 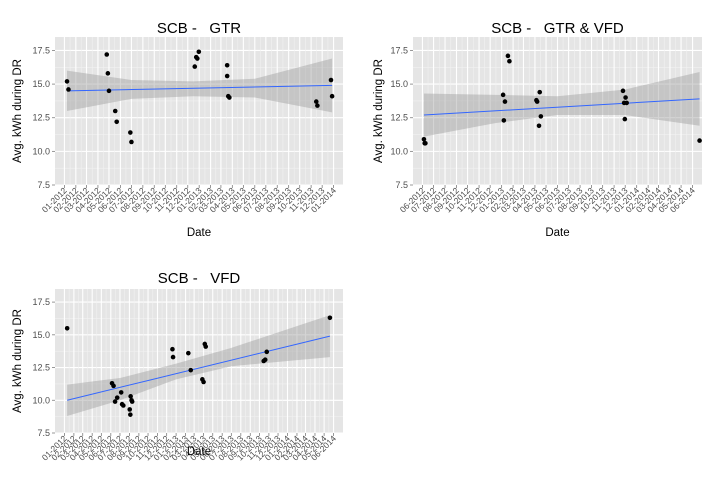 What do you see at coordinates (199, 28) in the screenshot?
I see `chart-title: SCB - GTR` at bounding box center [199, 28].